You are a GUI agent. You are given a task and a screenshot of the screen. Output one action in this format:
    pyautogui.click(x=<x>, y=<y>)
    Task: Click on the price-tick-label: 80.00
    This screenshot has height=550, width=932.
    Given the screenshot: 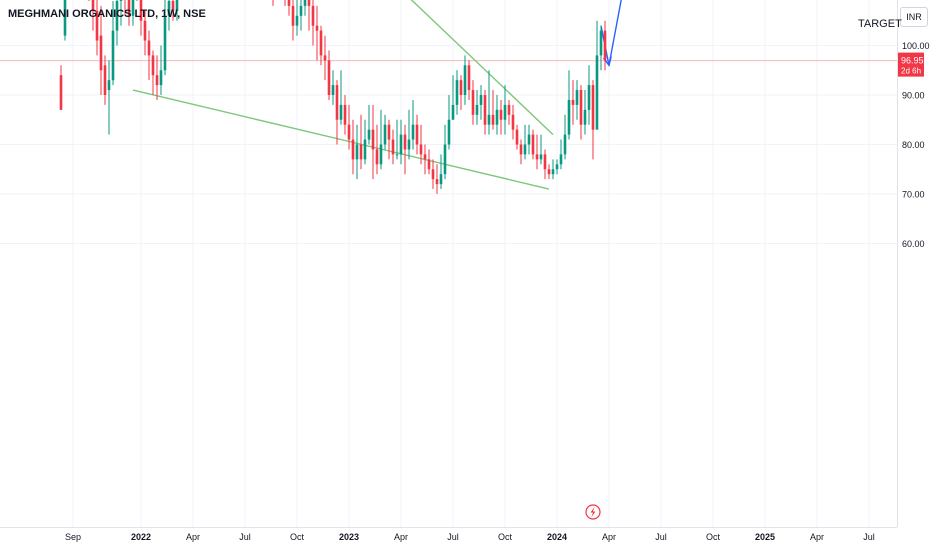 What is the action you would take?
    pyautogui.click(x=913, y=145)
    